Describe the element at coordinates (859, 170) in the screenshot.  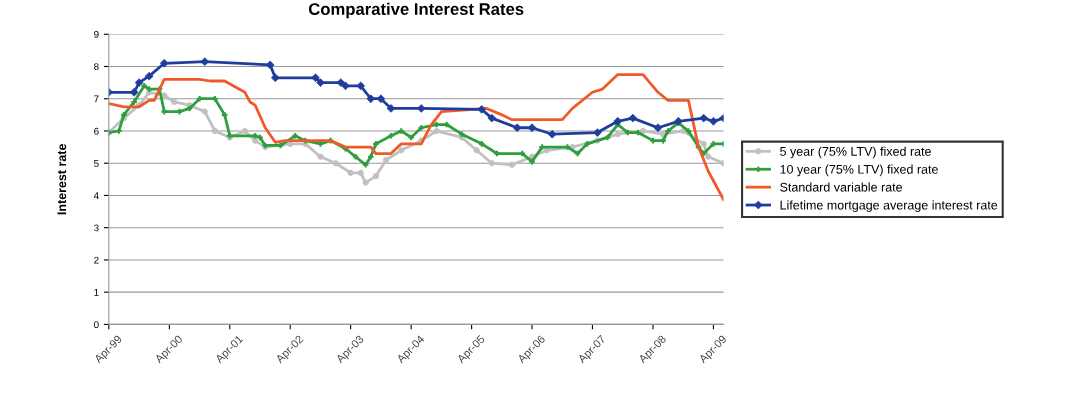
I see `legend-label: 10 year (75% LTV) fixed rate` at that location.